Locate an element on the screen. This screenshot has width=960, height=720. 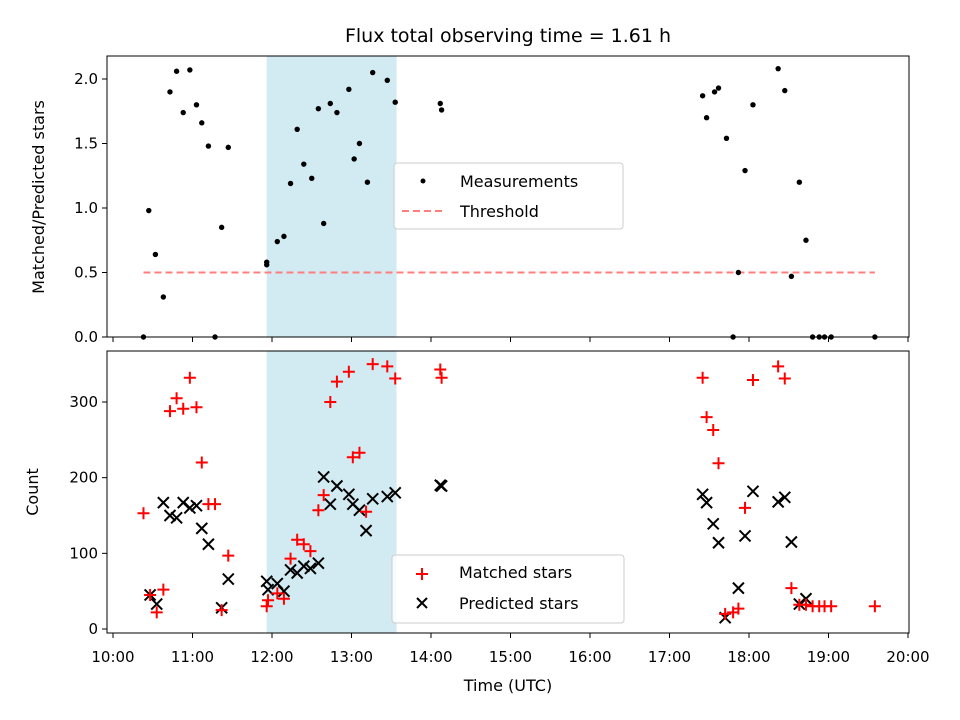
ratio-y-tick-label: 0.5 is located at coordinates (86, 273).